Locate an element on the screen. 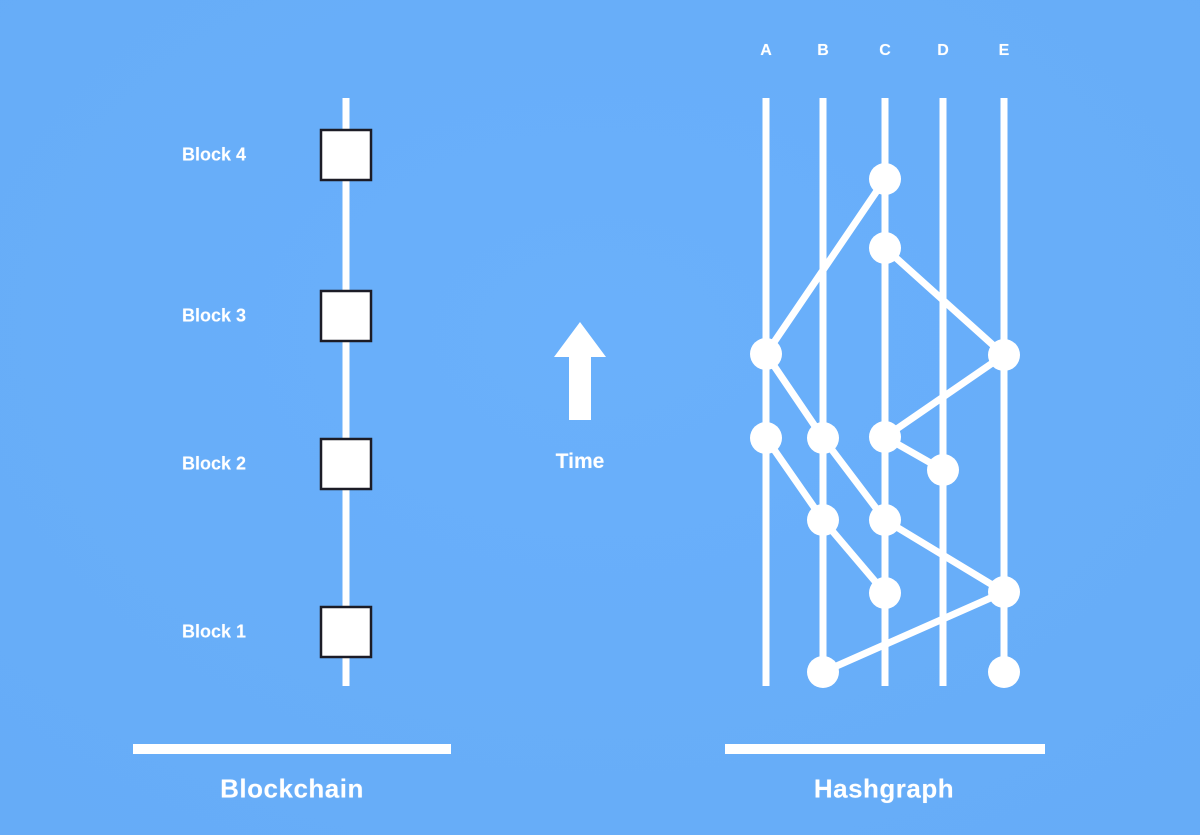 The image size is (1200, 835). hashgraph-event-node-b3 is located at coordinates (823, 672).